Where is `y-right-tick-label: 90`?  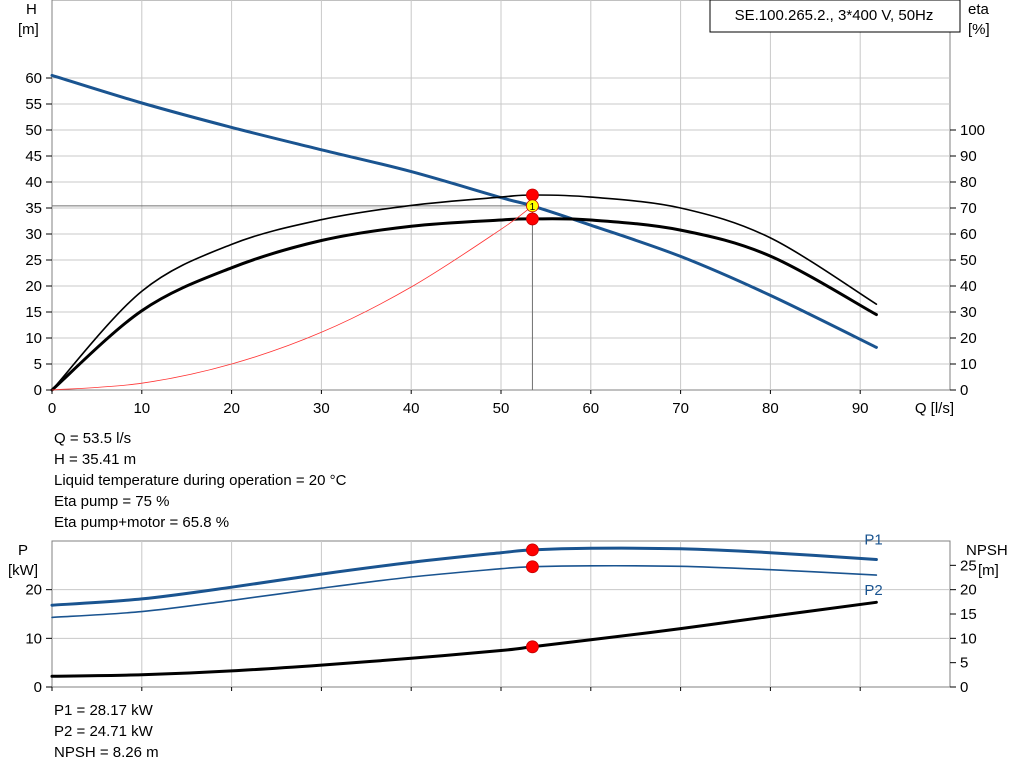 y-right-tick-label: 90 is located at coordinates (968, 156).